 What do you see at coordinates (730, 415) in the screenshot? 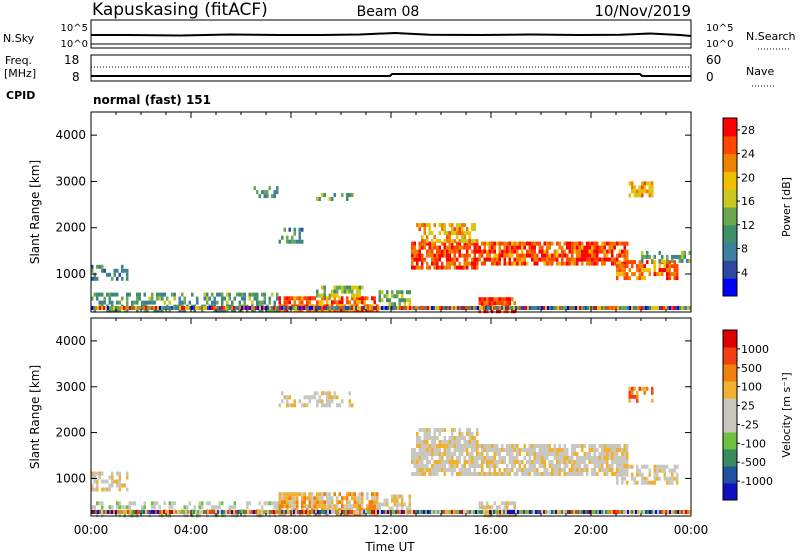
I see `colorbar-frame` at bounding box center [730, 415].